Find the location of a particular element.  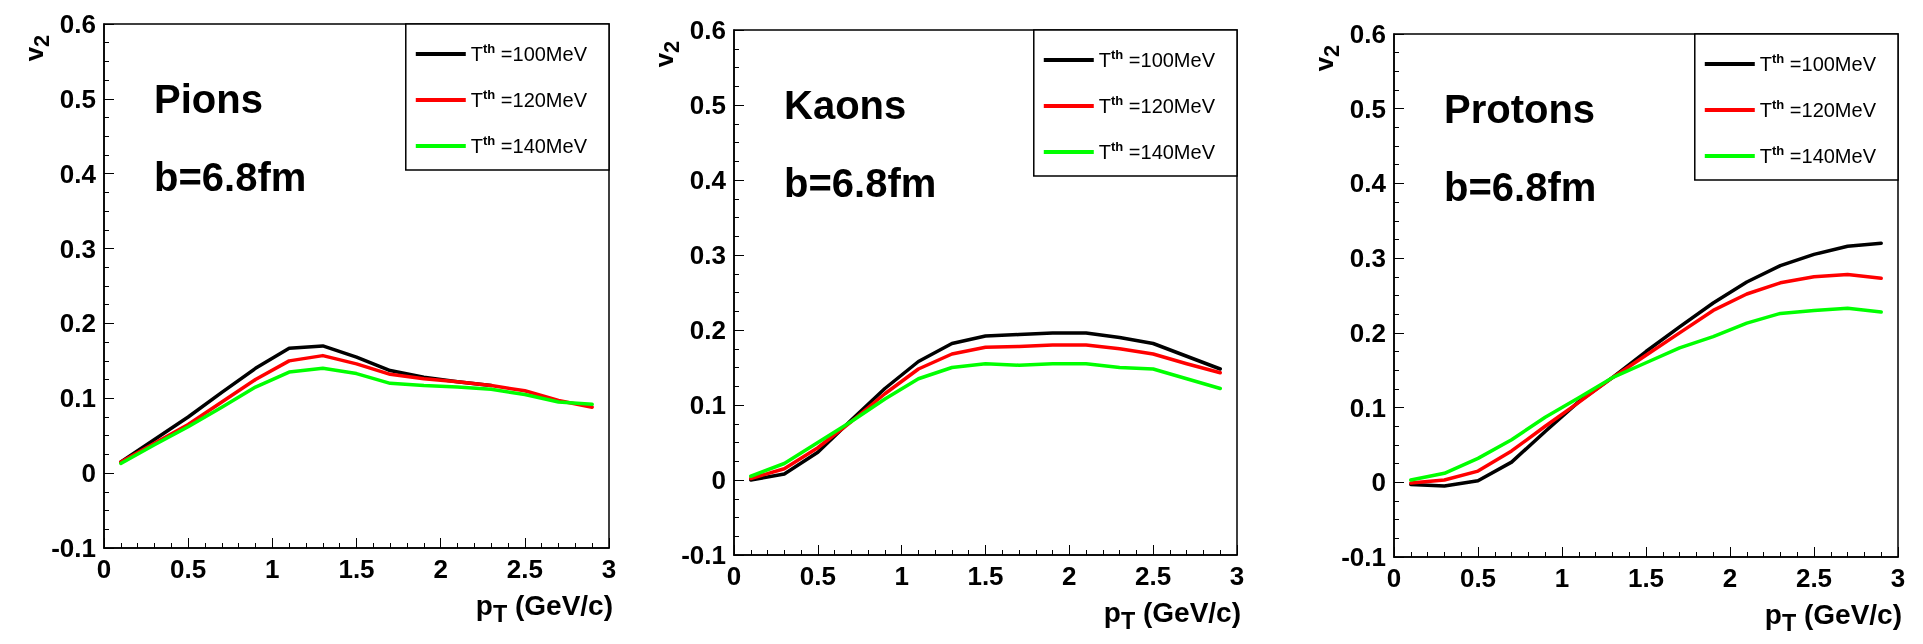

annotation: Kaons is located at coordinates (845, 105).